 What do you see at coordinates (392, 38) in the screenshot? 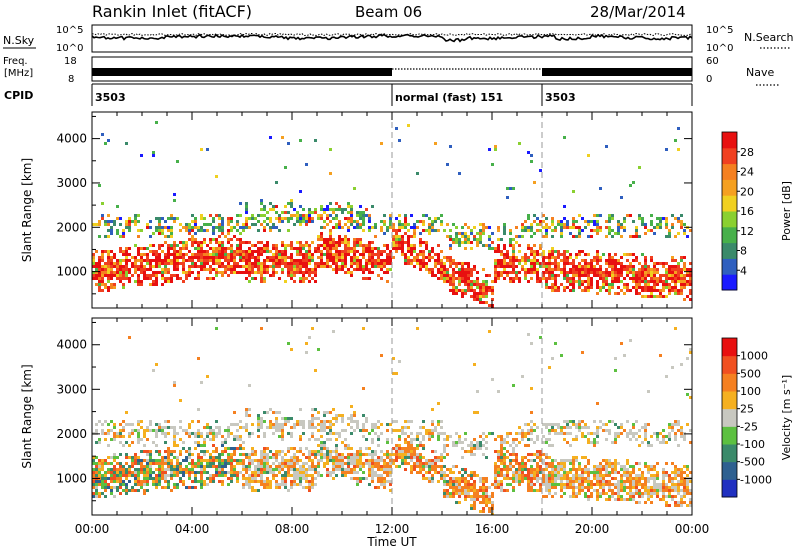
I see `noise-strip-frame` at bounding box center [392, 38].